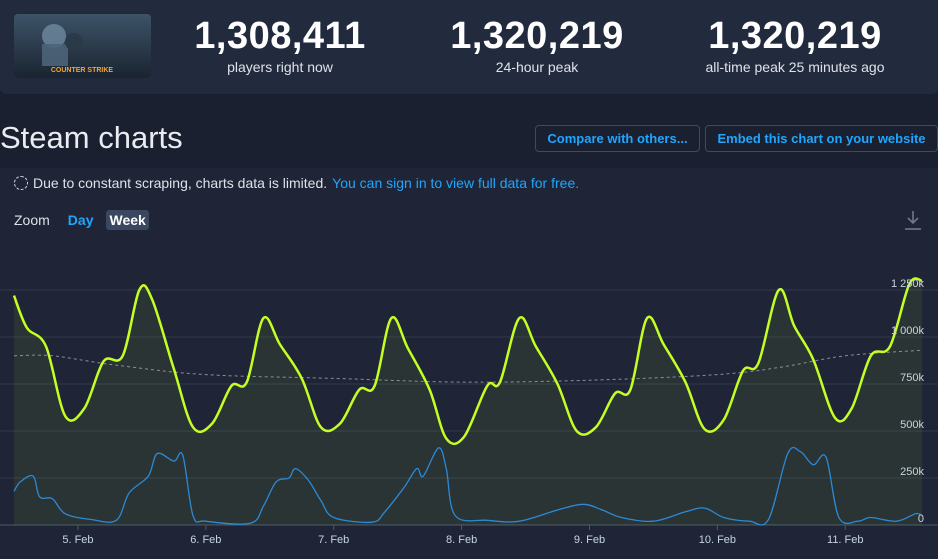 This screenshot has height=559, width=938. Describe the element at coordinates (82, 70) in the screenshot. I see `game-logo-text: COUNTER STRIKE` at that location.